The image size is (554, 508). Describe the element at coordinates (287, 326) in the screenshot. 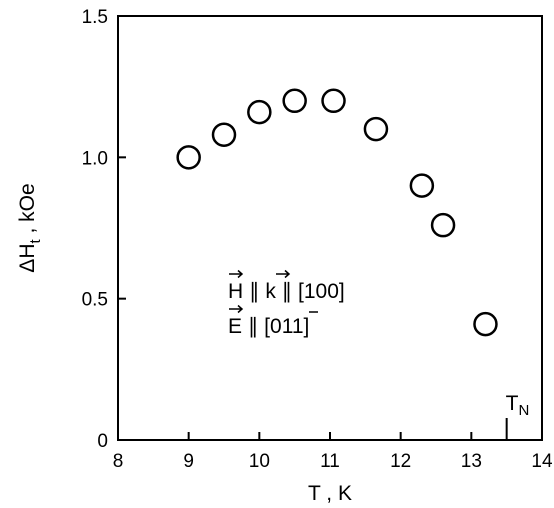

I see `overbar-digit: 1` at that location.